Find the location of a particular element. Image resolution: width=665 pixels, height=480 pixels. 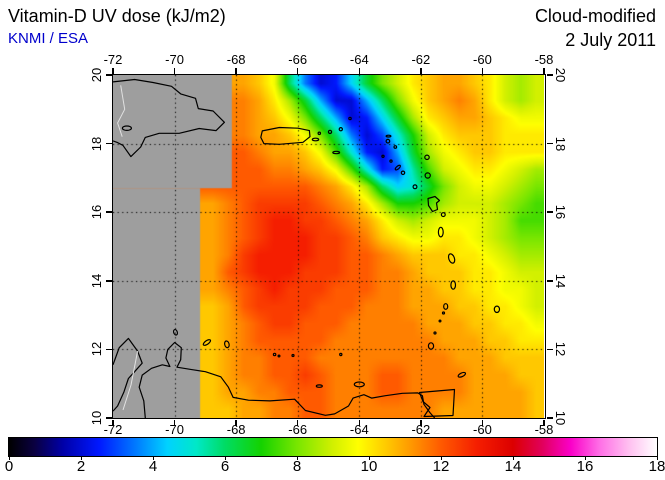

header-left: Vitamin-D UV dose (kJ/m2) KNMI / ESA is located at coordinates (117, 26).